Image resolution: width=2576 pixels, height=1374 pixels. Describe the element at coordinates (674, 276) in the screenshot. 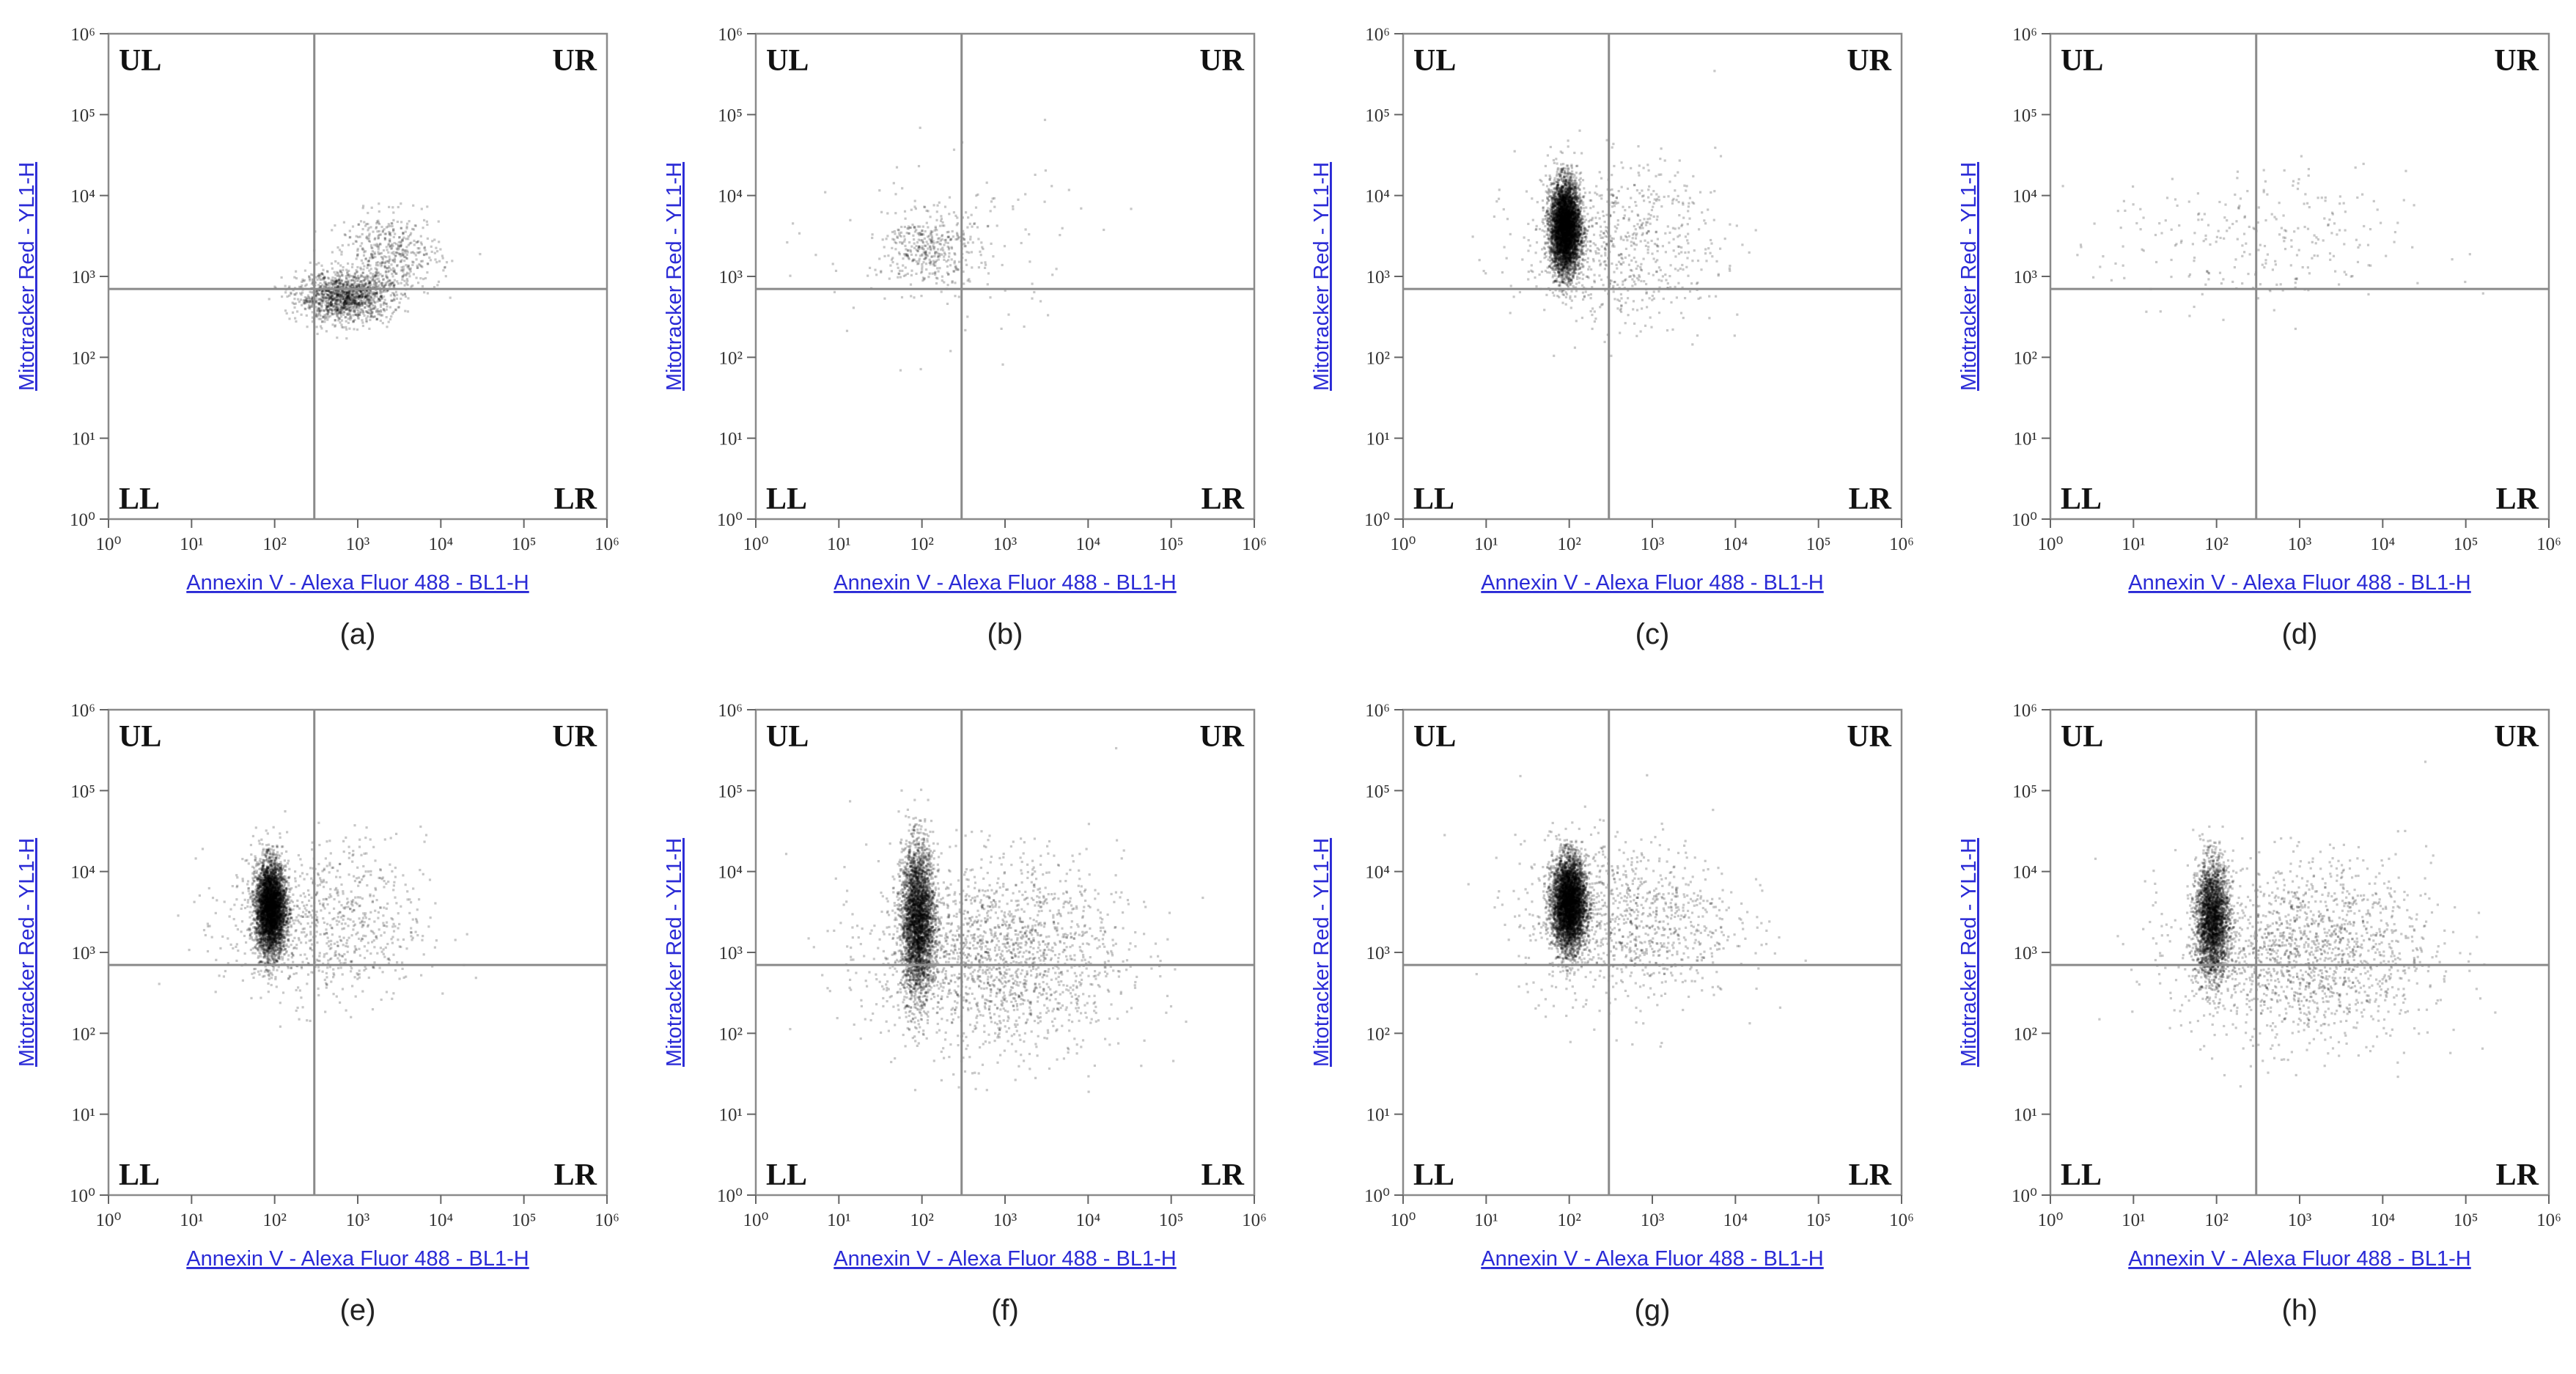

I see `y-axis-title: Mitotracker Red - YL1-H` at that location.